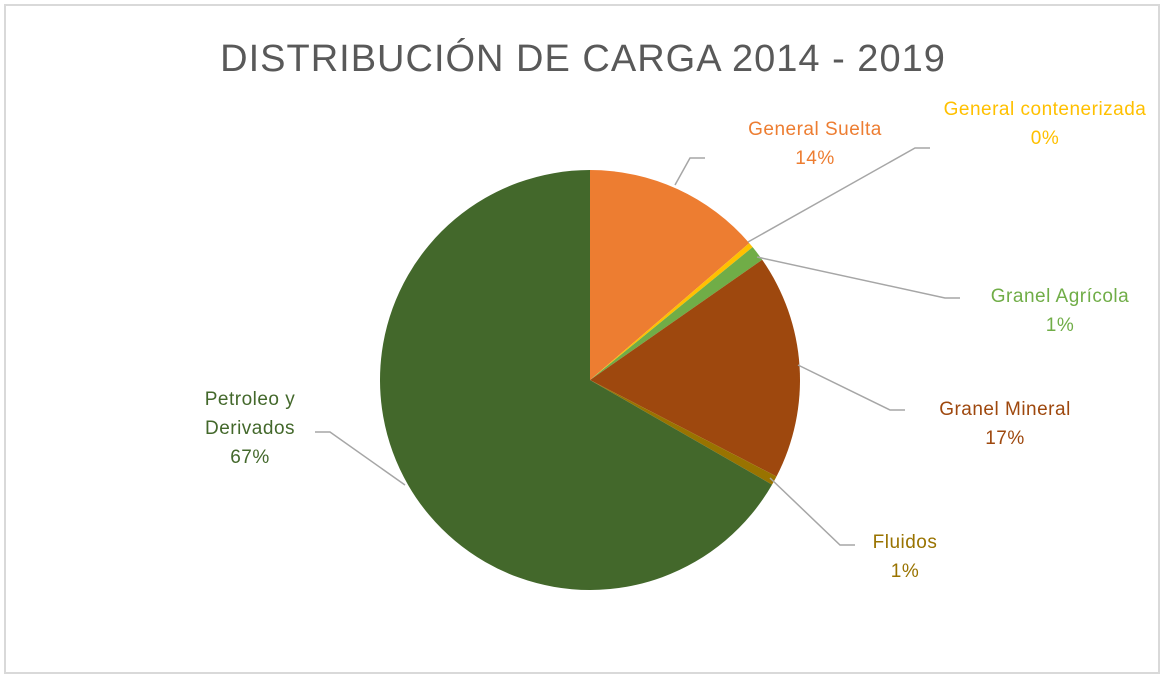 The image size is (1166, 674). I want to click on data-label: Petroleo y Derivados 67%, so click(250, 428).